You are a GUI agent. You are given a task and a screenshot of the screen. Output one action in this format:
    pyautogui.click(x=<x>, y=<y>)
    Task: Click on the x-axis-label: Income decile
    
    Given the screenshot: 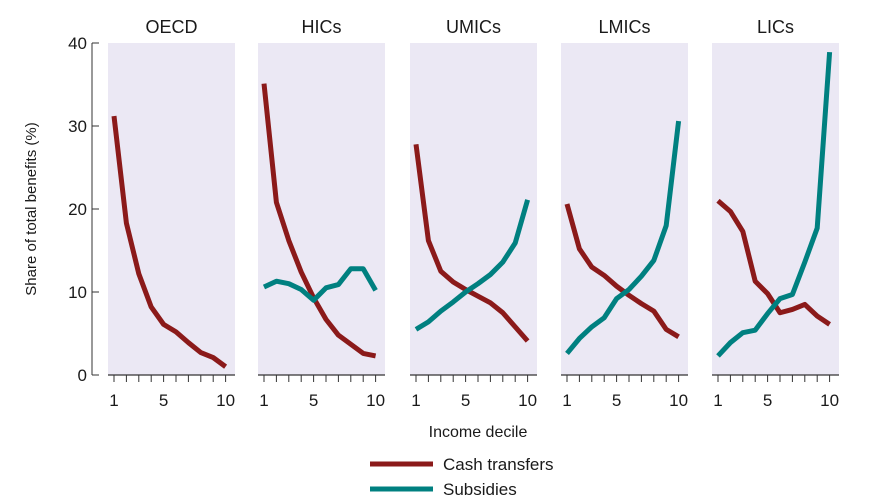 What is the action you would take?
    pyautogui.click(x=478, y=432)
    